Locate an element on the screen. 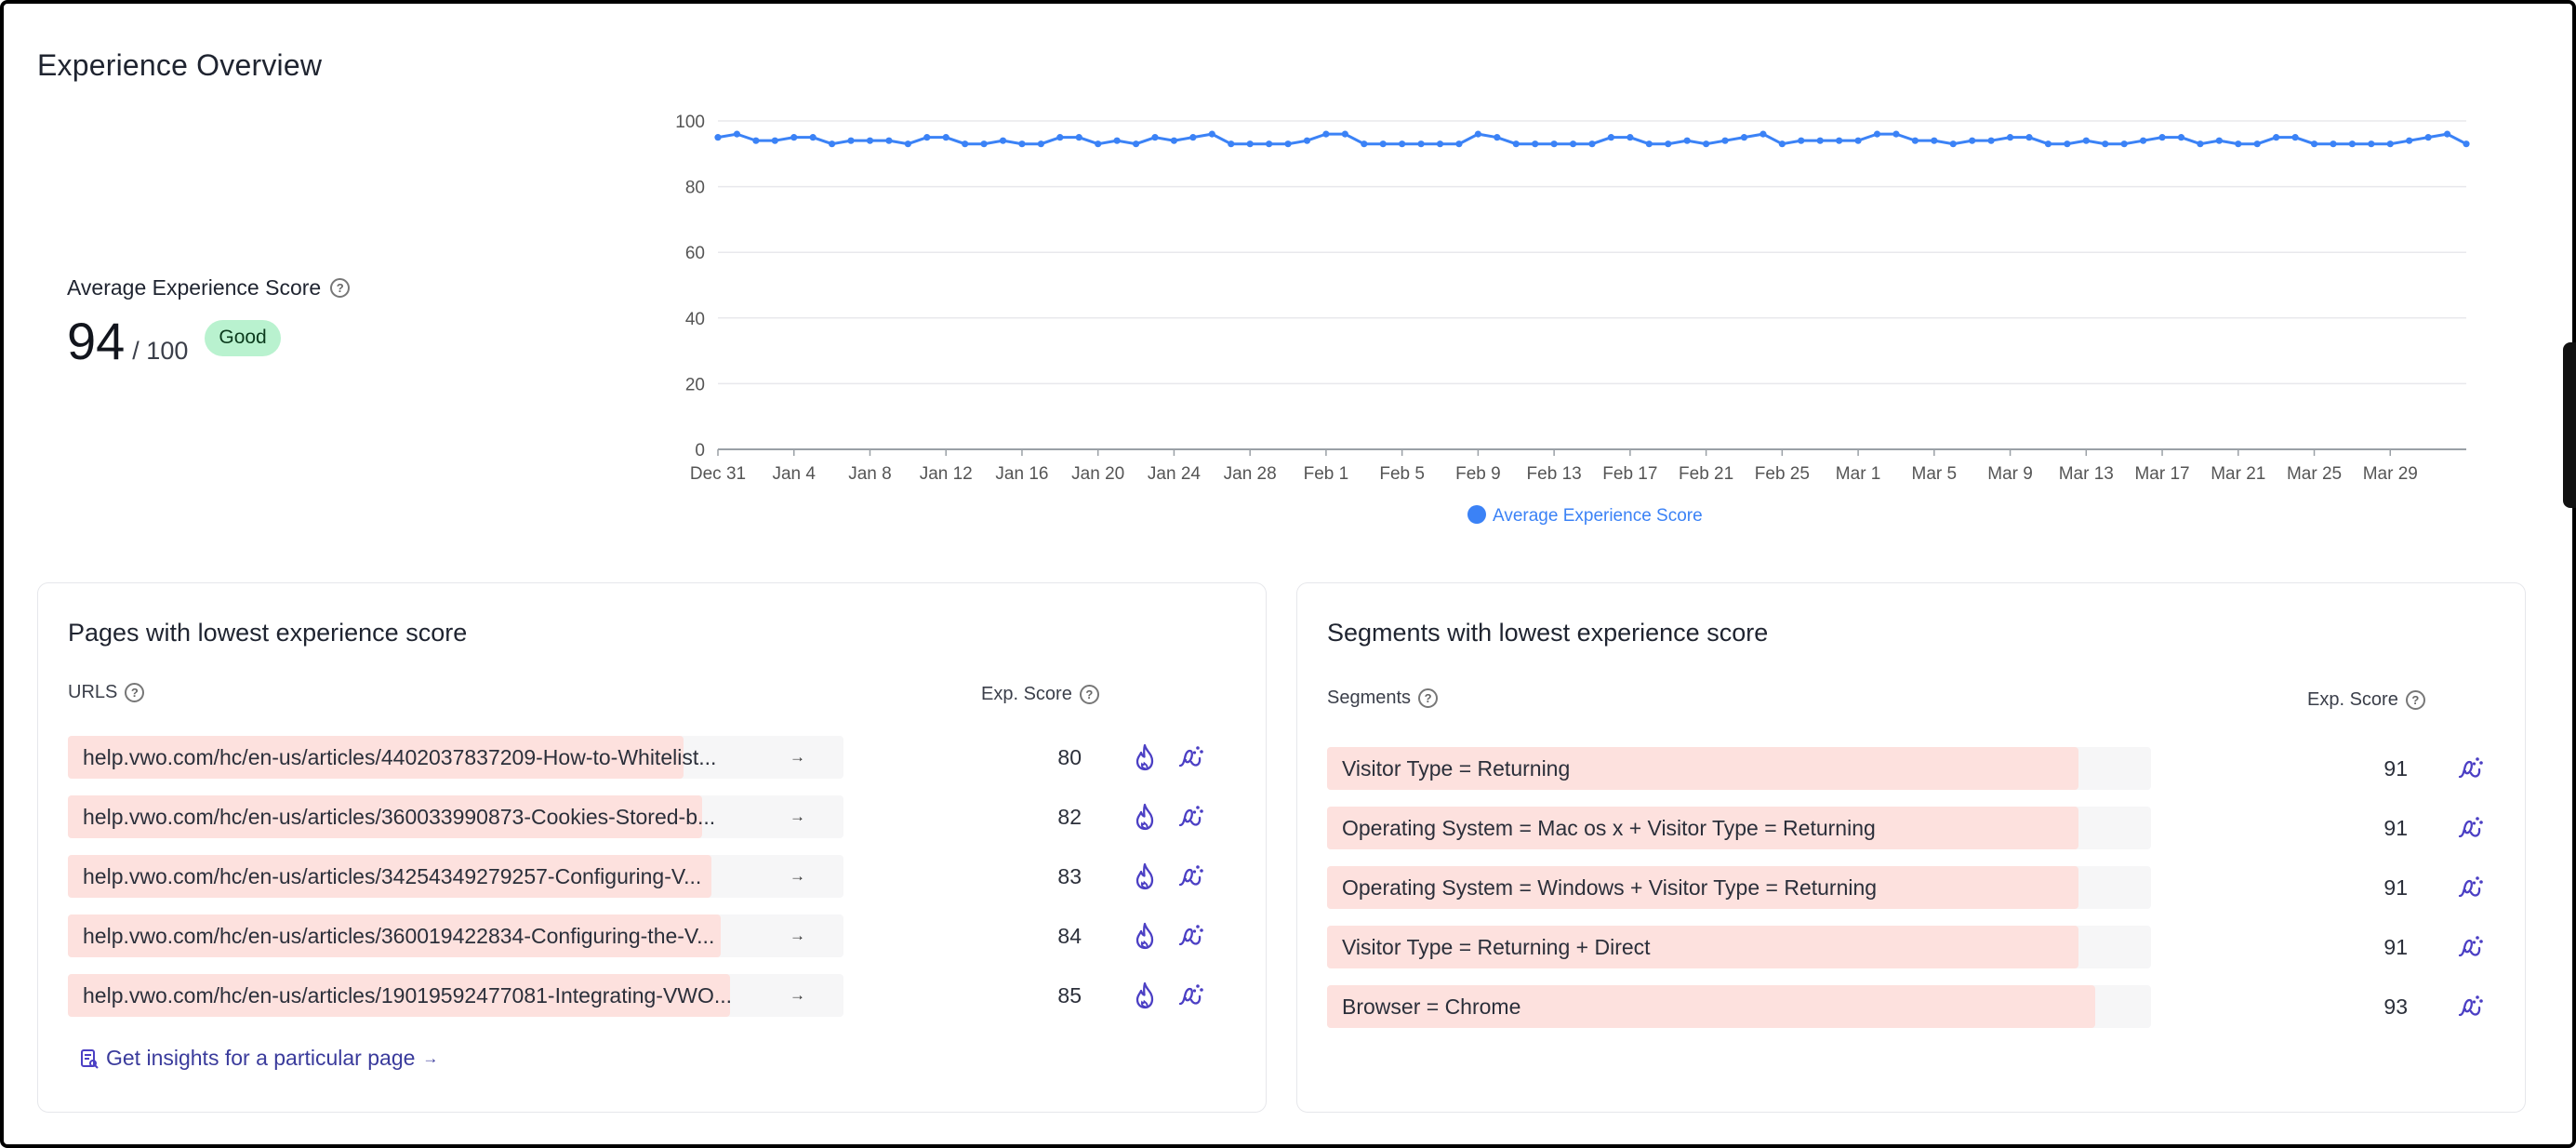 The width and height of the screenshot is (2576, 1148). segment-row: Visitor Type = Returning + Direct 91 is located at coordinates (1917, 947).